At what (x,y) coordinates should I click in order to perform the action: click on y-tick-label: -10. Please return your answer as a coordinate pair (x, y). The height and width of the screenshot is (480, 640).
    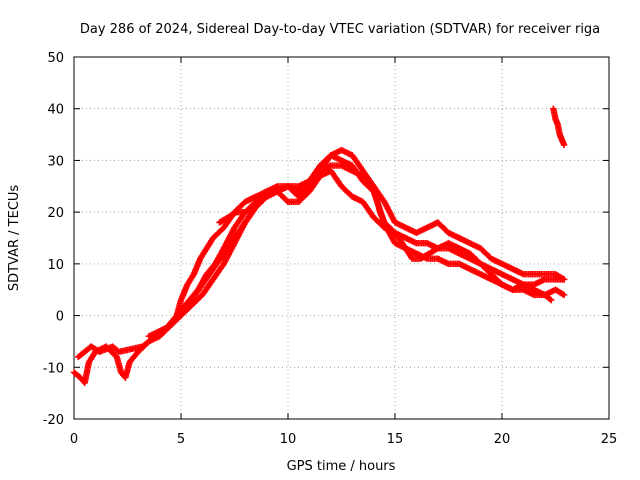
    Looking at the image, I should click on (53, 368).